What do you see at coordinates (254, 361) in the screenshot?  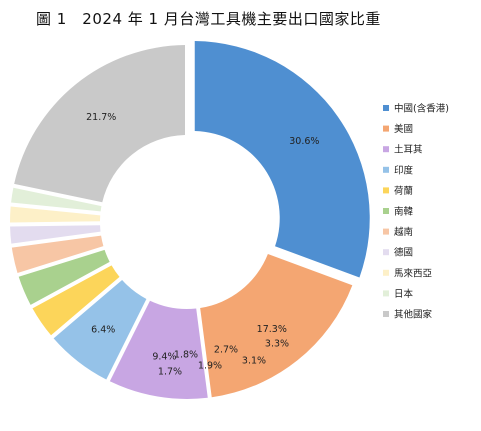 I see `slice-label-6: 3.1%` at bounding box center [254, 361].